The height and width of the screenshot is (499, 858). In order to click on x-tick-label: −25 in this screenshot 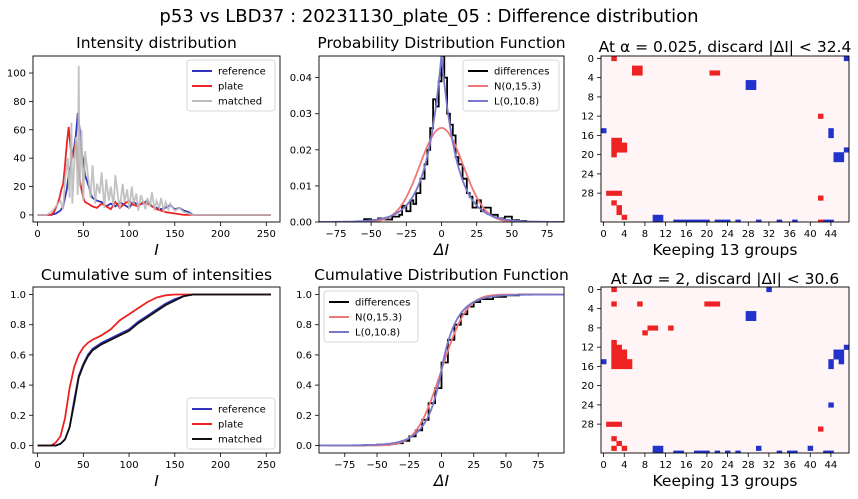, I will do `click(406, 234)`.